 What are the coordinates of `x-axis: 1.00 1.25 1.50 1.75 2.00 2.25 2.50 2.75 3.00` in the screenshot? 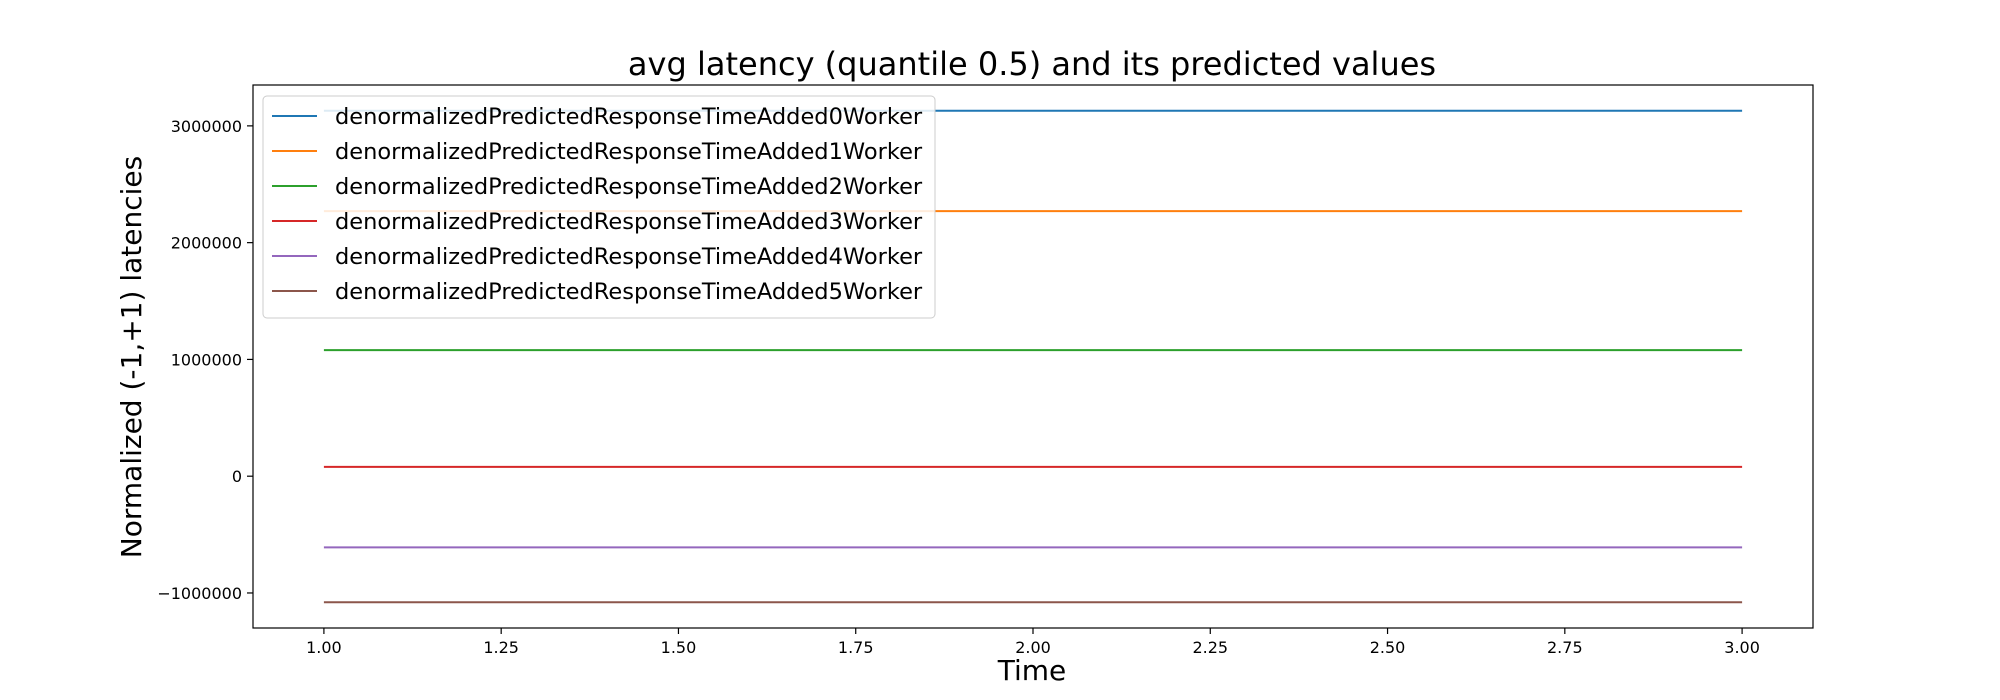 It's located at (1033, 642).